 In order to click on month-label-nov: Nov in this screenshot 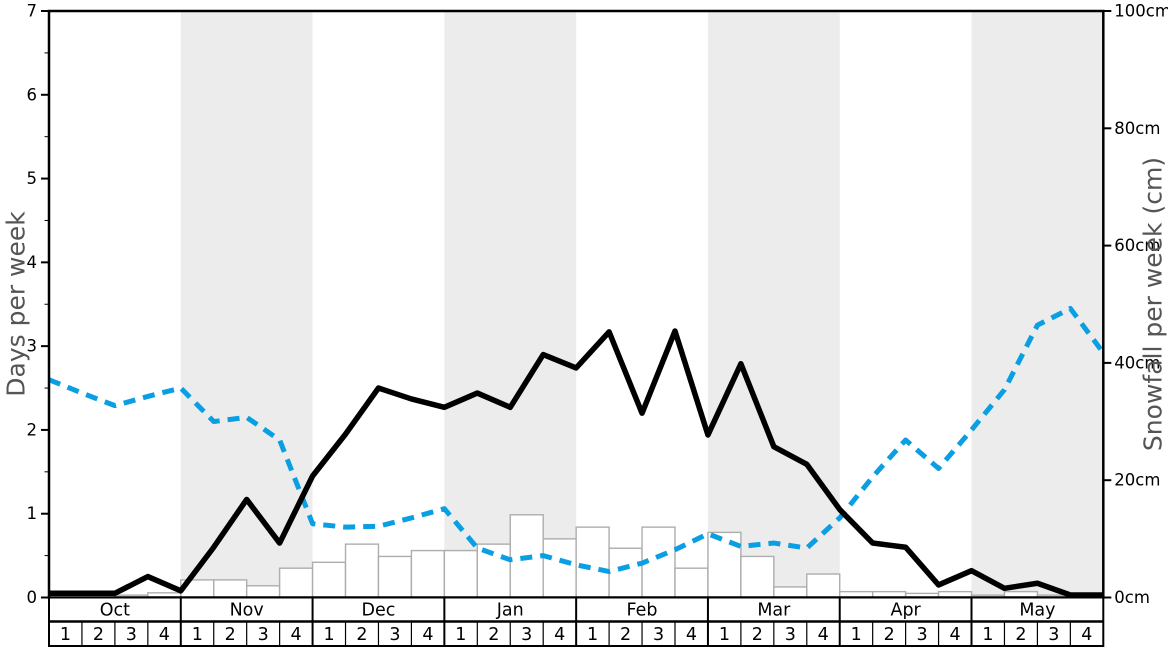, I will do `click(247, 611)`.